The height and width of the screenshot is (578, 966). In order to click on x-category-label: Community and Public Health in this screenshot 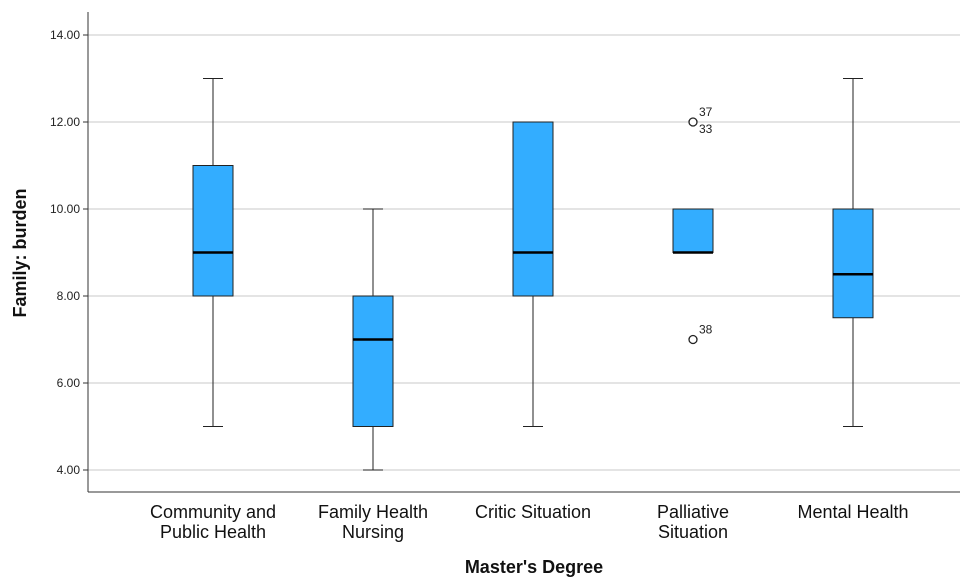, I will do `click(213, 522)`.